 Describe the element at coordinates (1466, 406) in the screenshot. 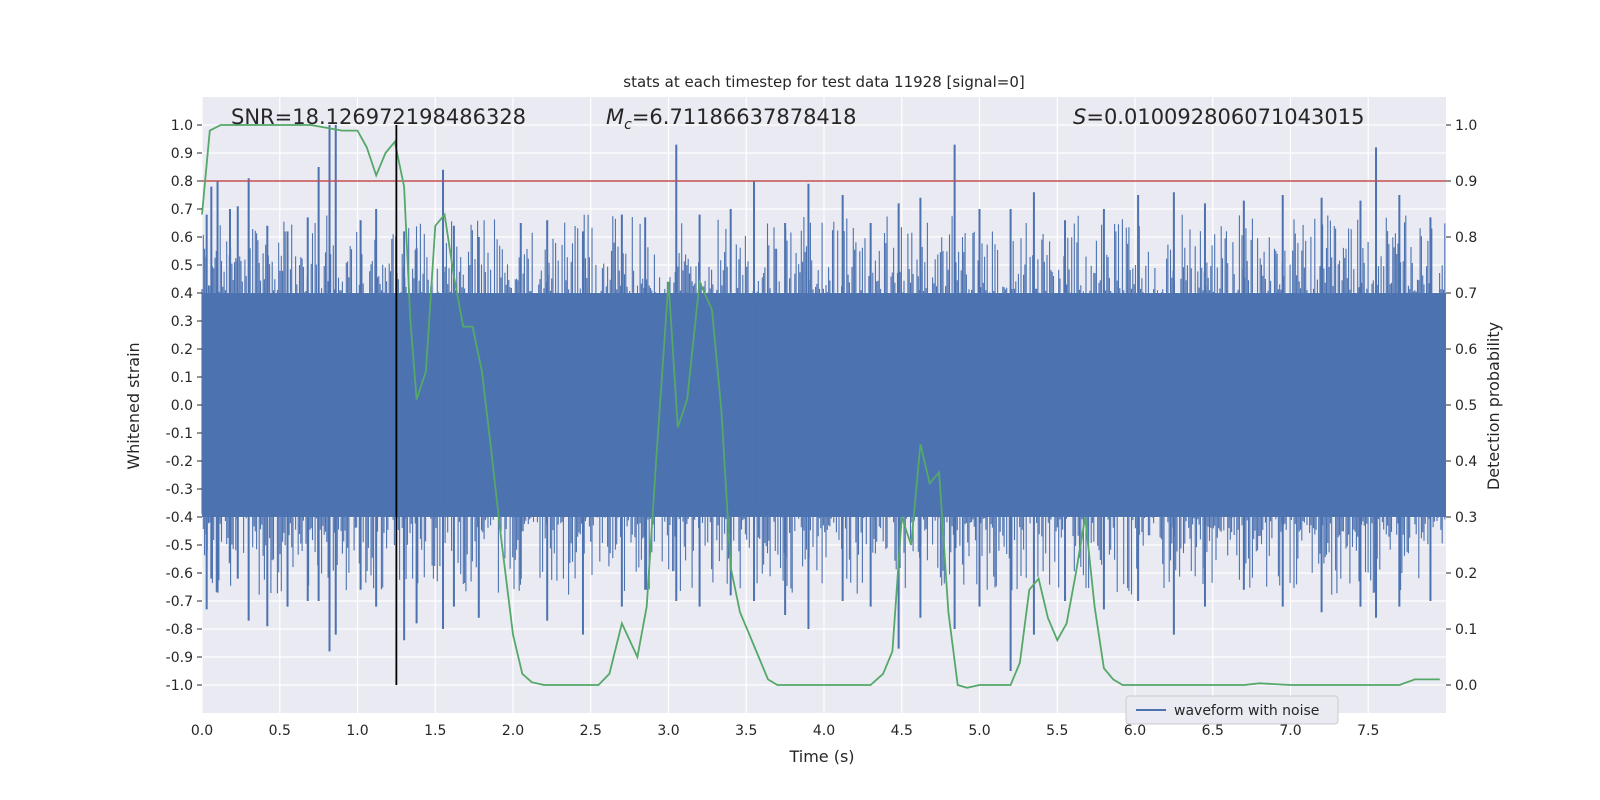

I see `y2-tick-label: 0.5` at that location.